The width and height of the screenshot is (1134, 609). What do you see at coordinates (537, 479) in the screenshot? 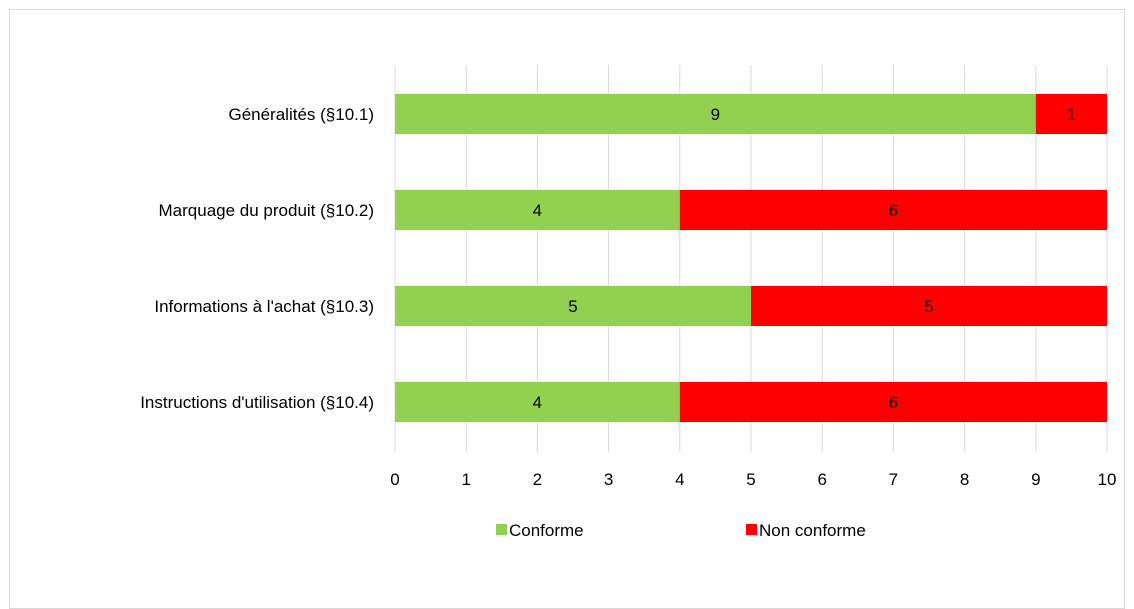
I see `x-tick-label: 2` at bounding box center [537, 479].